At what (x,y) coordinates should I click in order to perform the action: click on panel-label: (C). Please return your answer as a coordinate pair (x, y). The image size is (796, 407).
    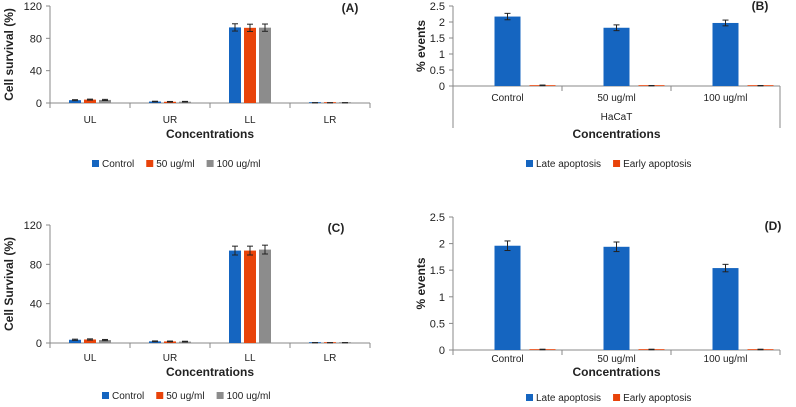
    Looking at the image, I should click on (336, 228).